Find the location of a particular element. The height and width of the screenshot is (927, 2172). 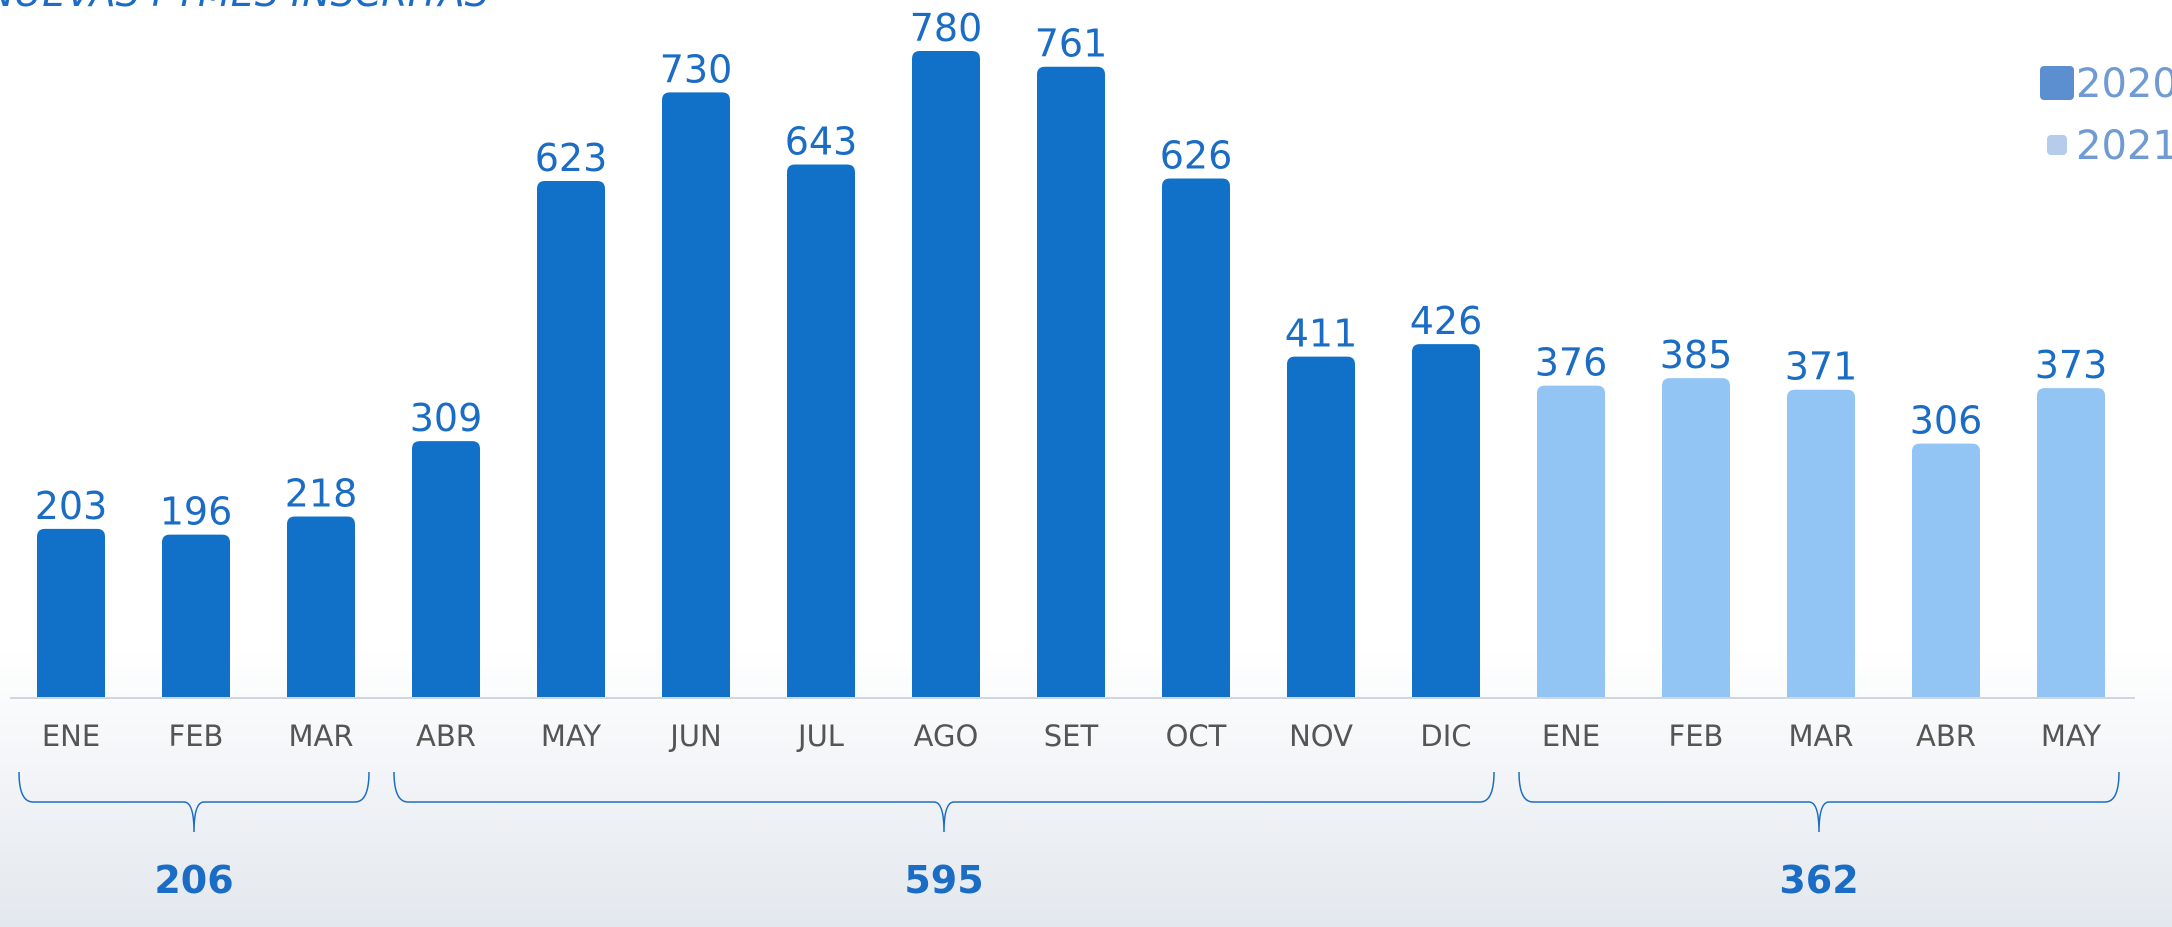

value-label: 761 is located at coordinates (1071, 44).